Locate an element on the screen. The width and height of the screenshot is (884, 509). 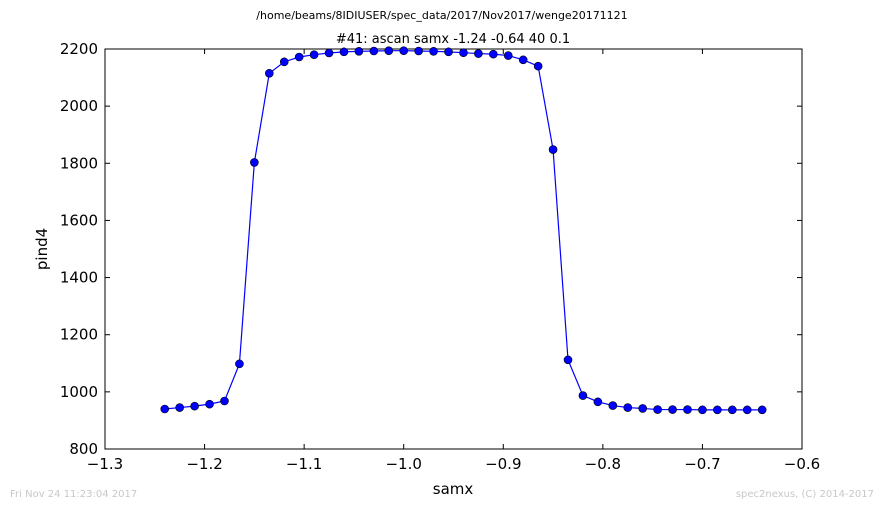
x-tick-label: −0.6 is located at coordinates (802, 464).